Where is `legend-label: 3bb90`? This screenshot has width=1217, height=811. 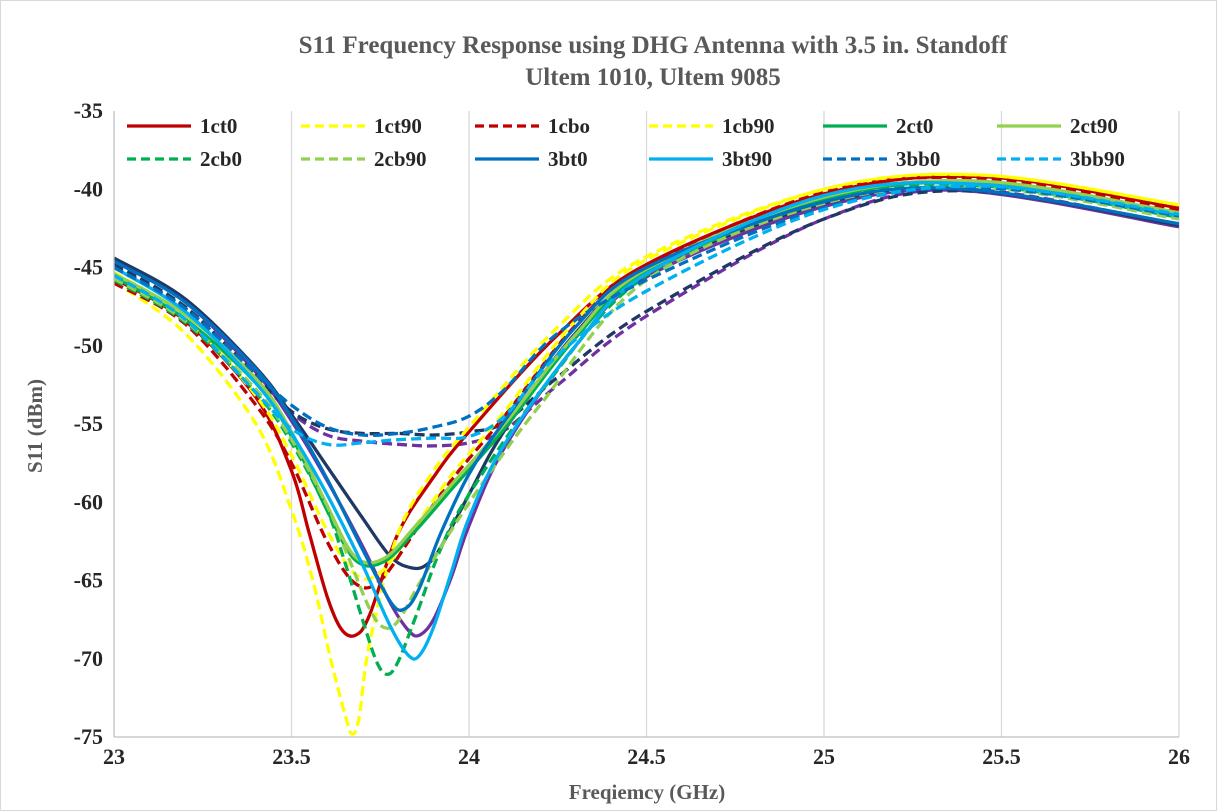
legend-label: 3bb90 is located at coordinates (1097, 159).